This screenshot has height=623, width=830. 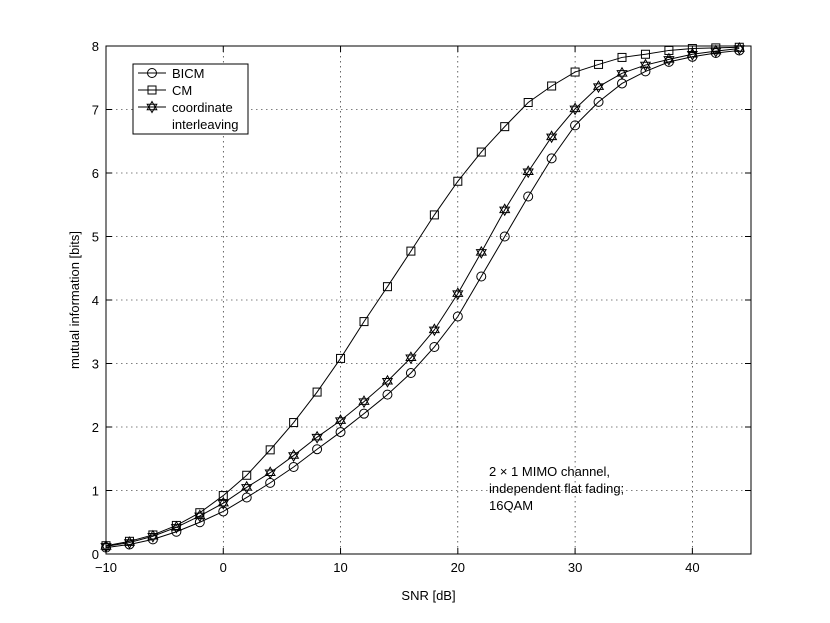 What do you see at coordinates (106, 567) in the screenshot?
I see `x-tick-label: −10` at bounding box center [106, 567].